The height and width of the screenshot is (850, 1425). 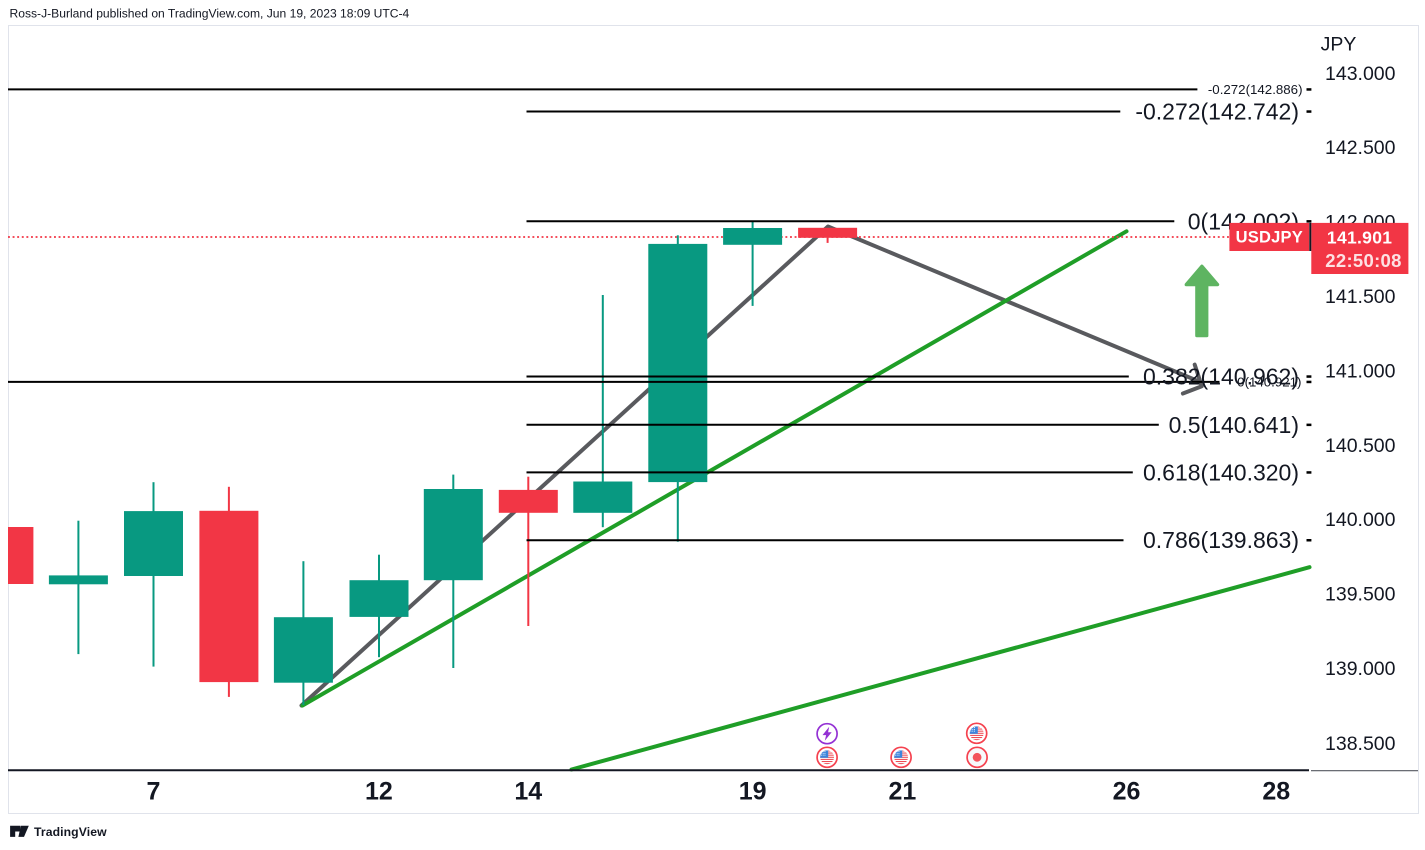 I want to click on svg-text: 26, so click(x=1127, y=792).